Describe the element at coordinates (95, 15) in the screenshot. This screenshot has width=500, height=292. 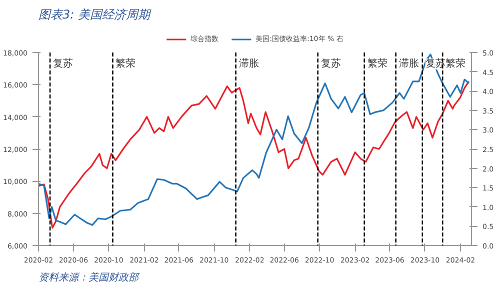
I see `chart-title: 图表3: 美国经济周期` at that location.